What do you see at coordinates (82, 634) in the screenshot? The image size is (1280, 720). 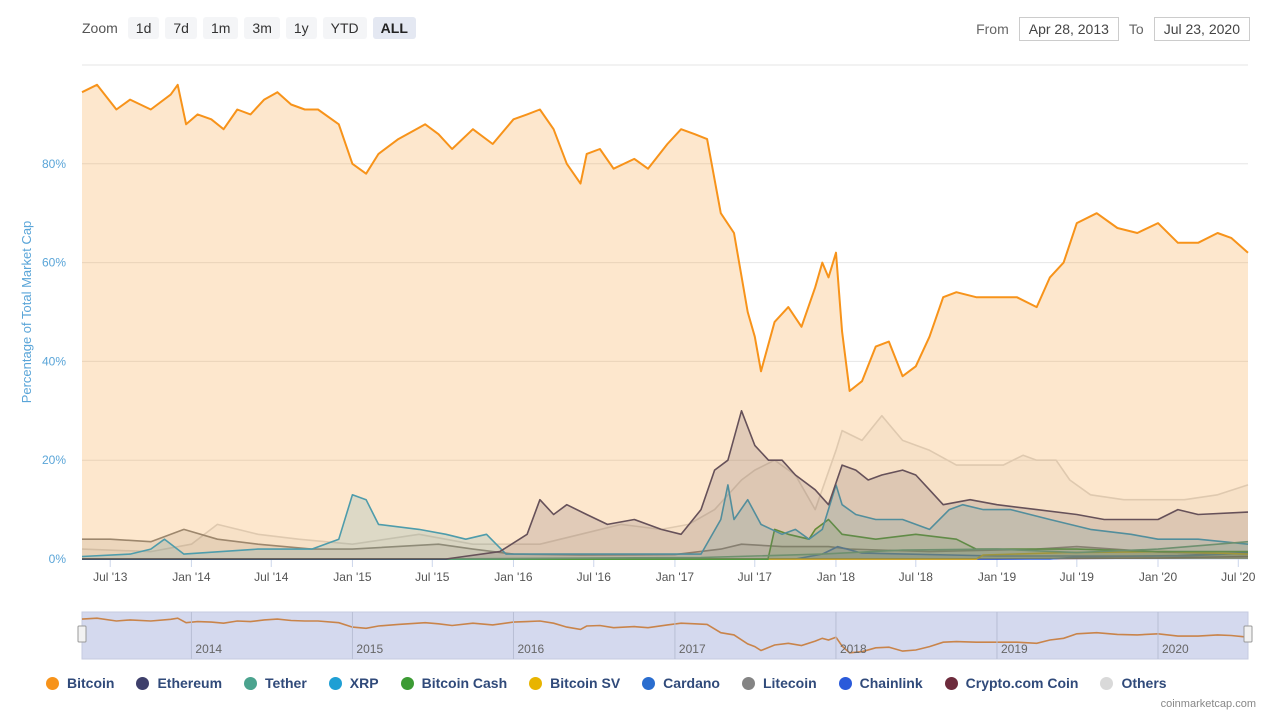 I see `navigator-handle-left` at bounding box center [82, 634].